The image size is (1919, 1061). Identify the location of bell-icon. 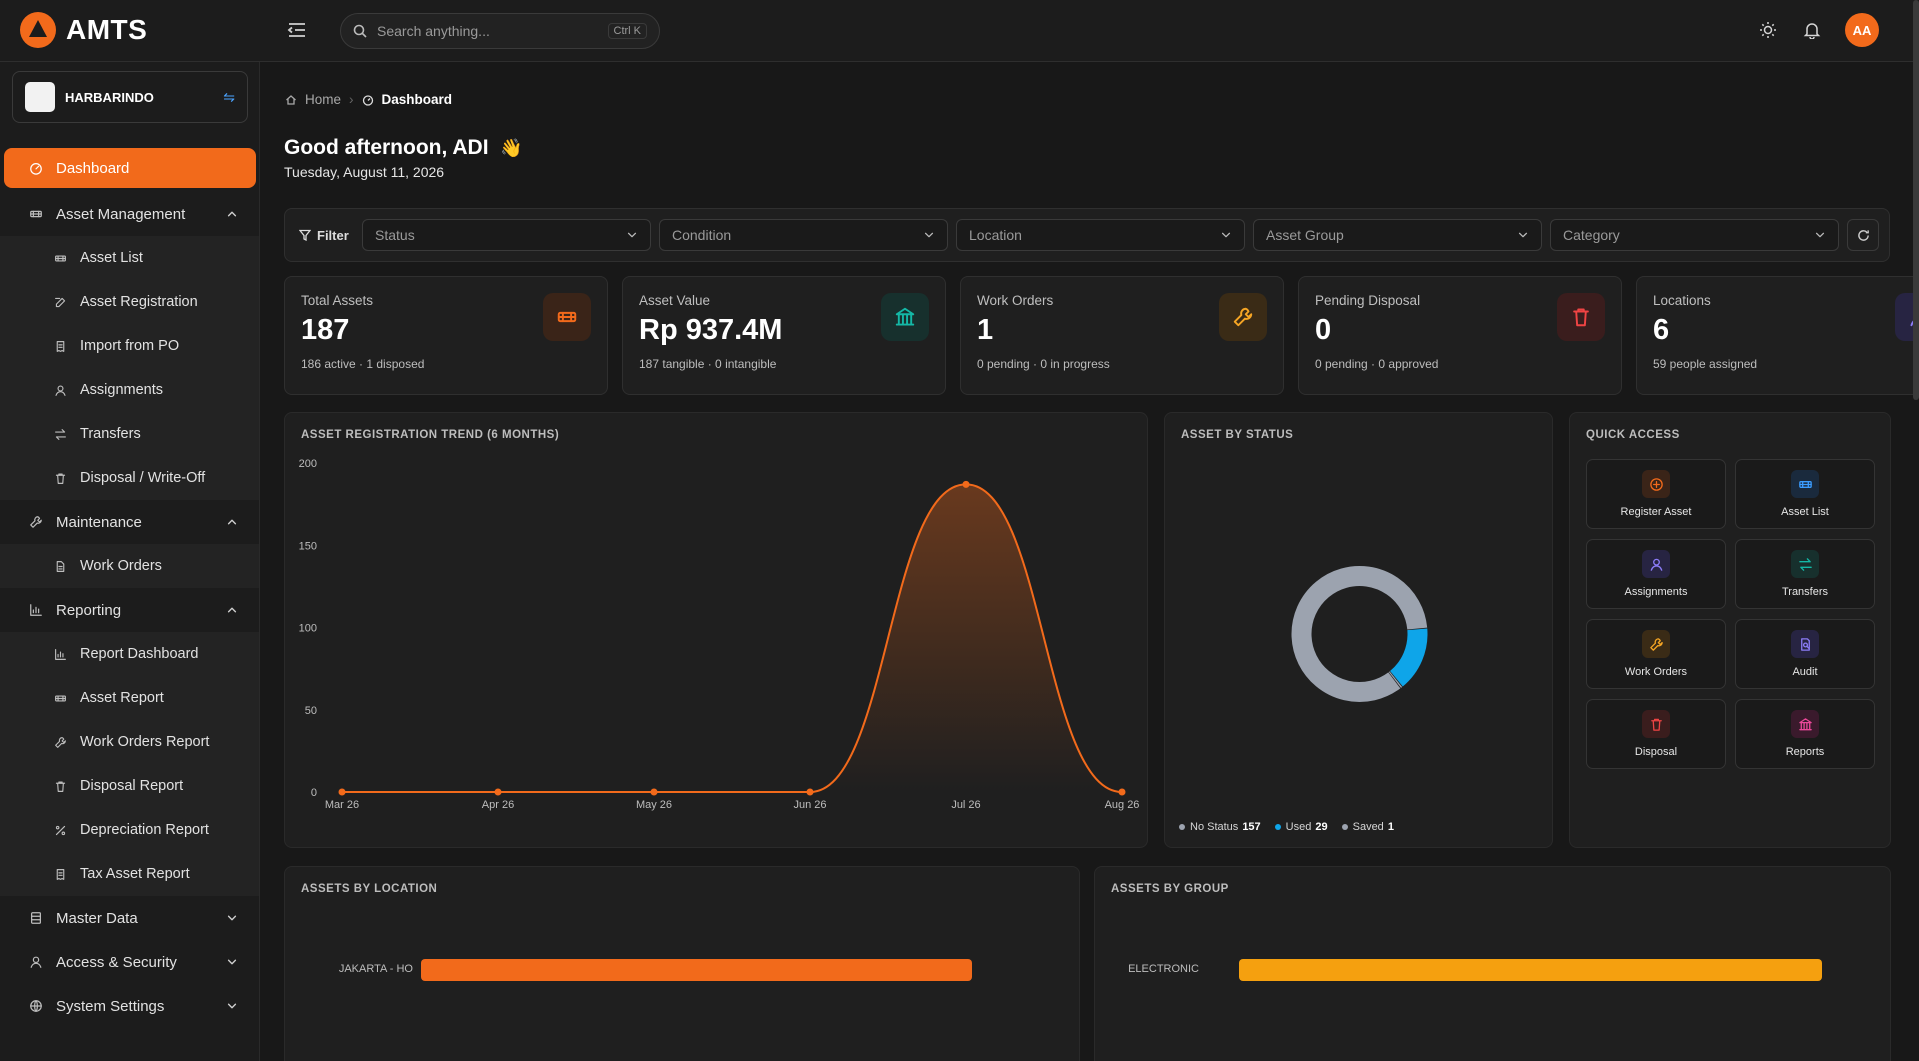
(1812, 30).